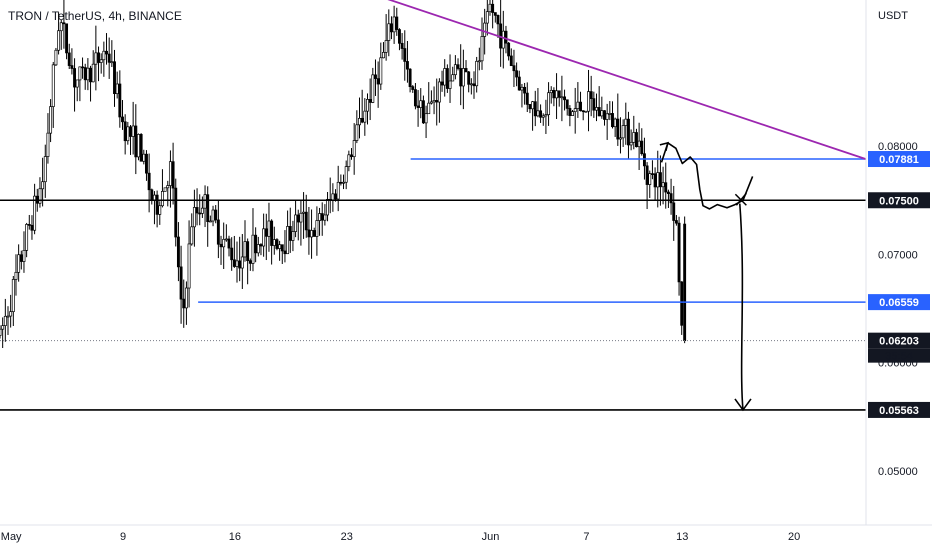 The width and height of the screenshot is (932, 550). Describe the element at coordinates (898, 255) in the screenshot. I see `price-tick-label: 0.07000` at that location.